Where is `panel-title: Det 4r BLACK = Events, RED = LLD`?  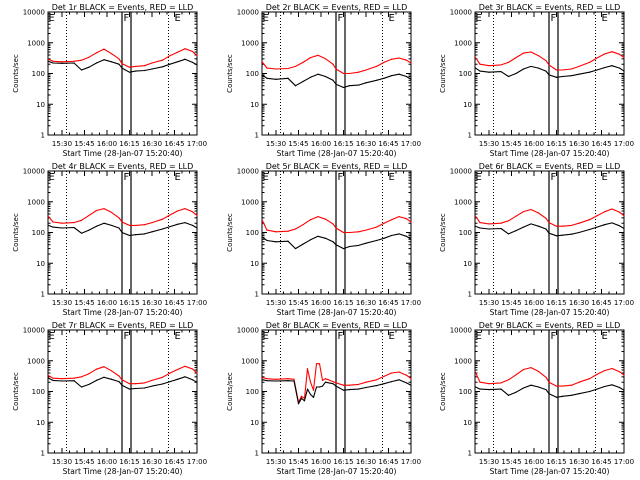
panel-title: Det 4r BLACK = Events, RED = LLD is located at coordinates (123, 166).